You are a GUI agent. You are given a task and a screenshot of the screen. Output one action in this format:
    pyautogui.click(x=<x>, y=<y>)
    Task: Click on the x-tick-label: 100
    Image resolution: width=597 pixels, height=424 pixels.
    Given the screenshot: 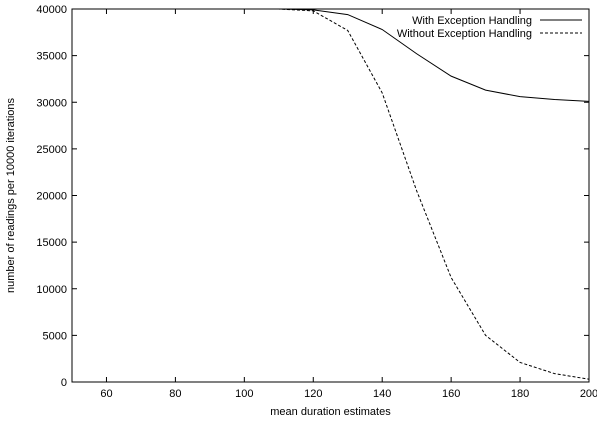 What is the action you would take?
    pyautogui.click(x=244, y=394)
    